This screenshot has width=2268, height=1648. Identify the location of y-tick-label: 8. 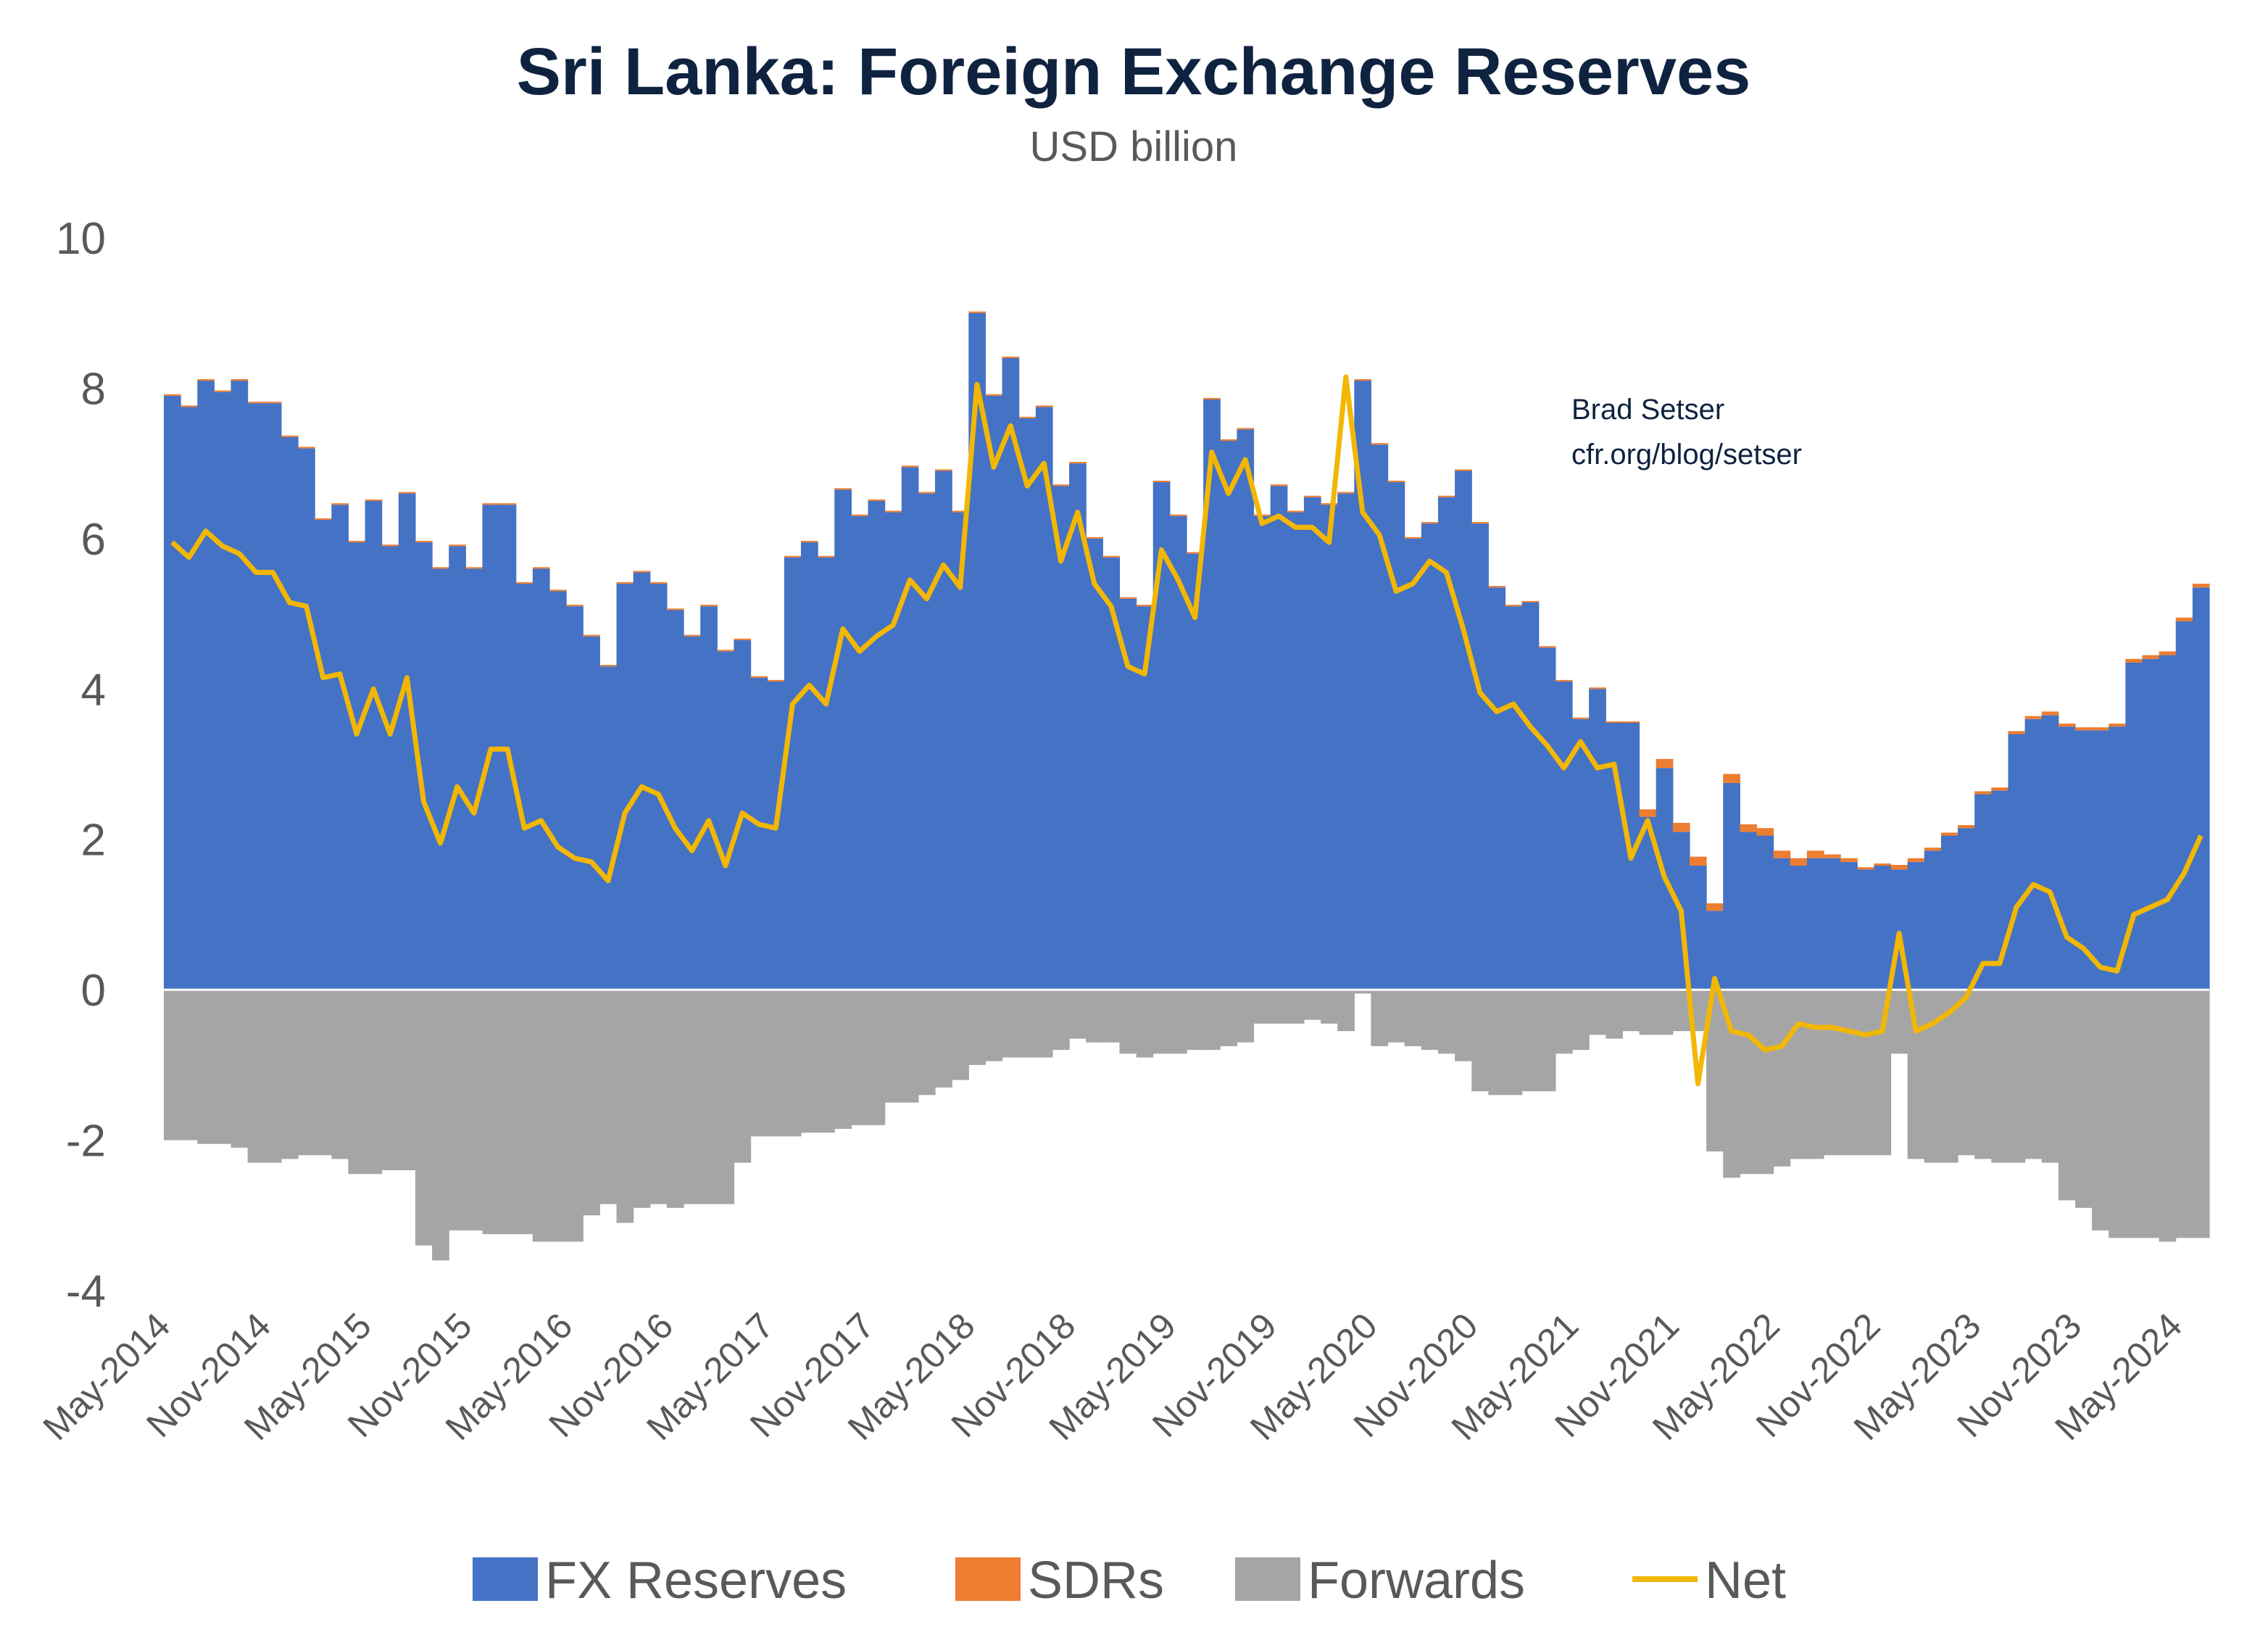
(93, 389).